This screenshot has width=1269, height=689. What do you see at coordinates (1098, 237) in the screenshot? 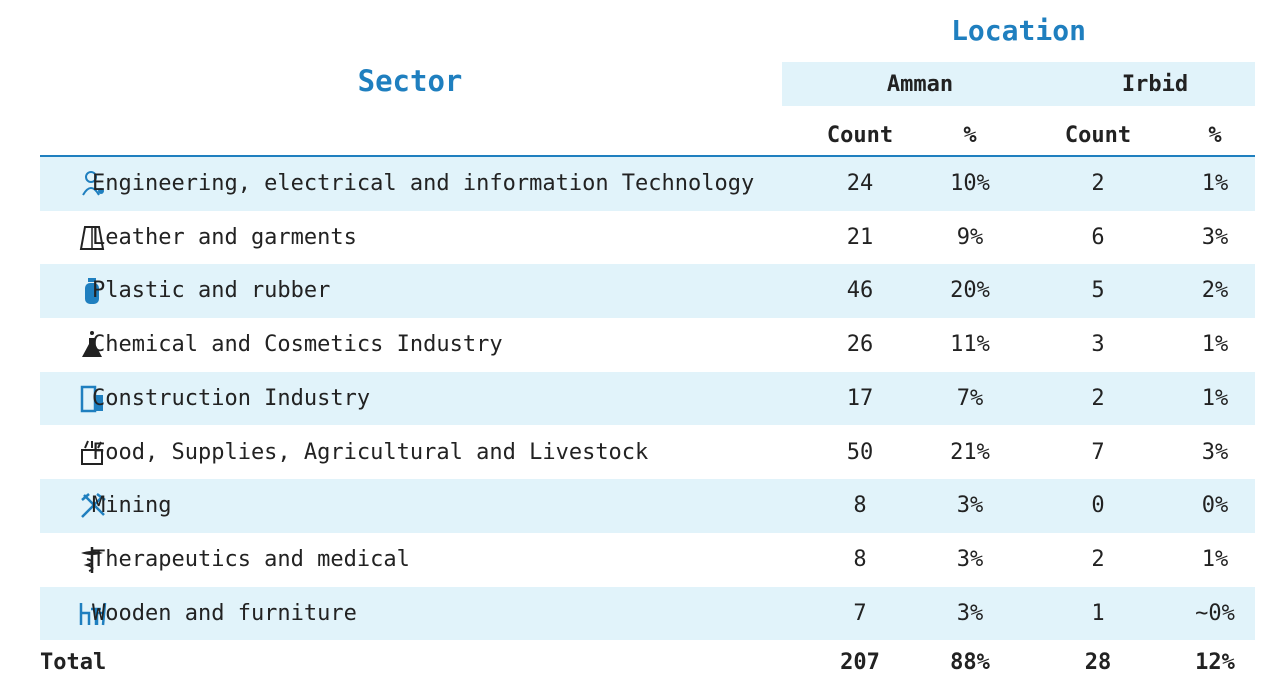
I see `table-cell: 6` at bounding box center [1098, 237].